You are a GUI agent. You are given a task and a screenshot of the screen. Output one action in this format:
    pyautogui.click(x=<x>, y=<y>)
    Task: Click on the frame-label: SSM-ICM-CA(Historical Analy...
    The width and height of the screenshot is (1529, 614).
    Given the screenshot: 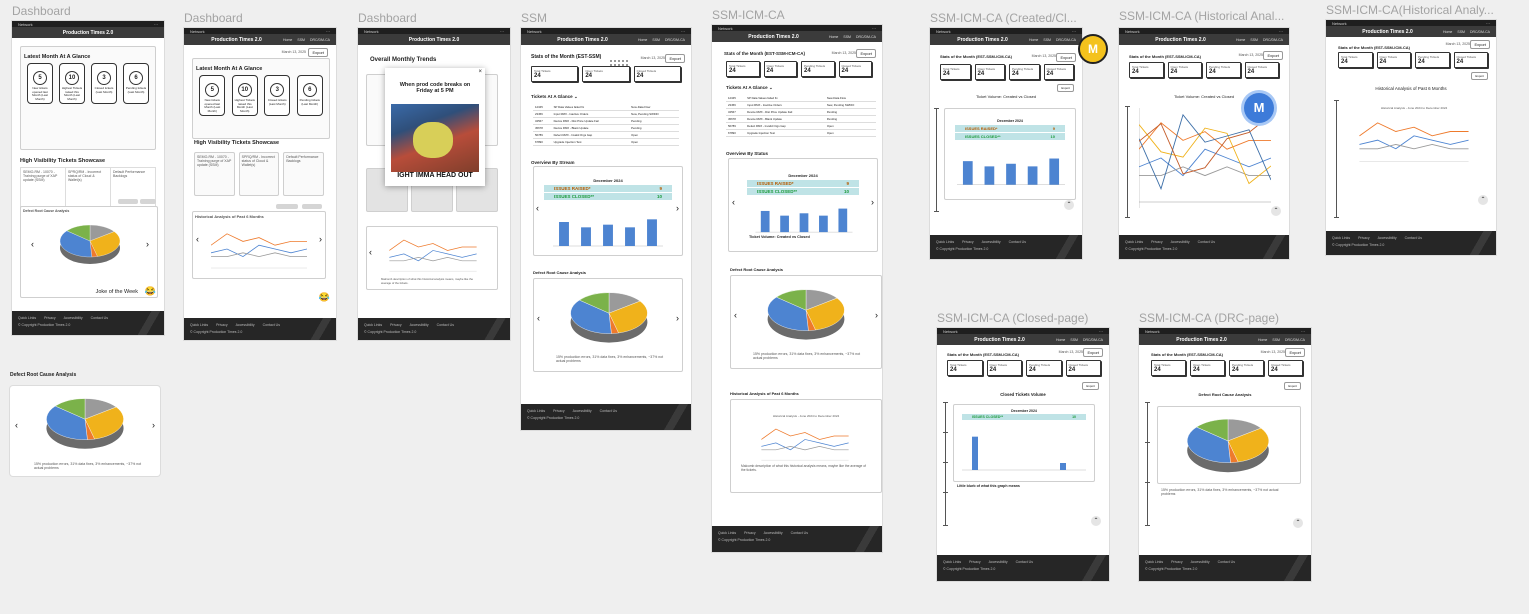 What is the action you would take?
    pyautogui.click(x=1410, y=10)
    